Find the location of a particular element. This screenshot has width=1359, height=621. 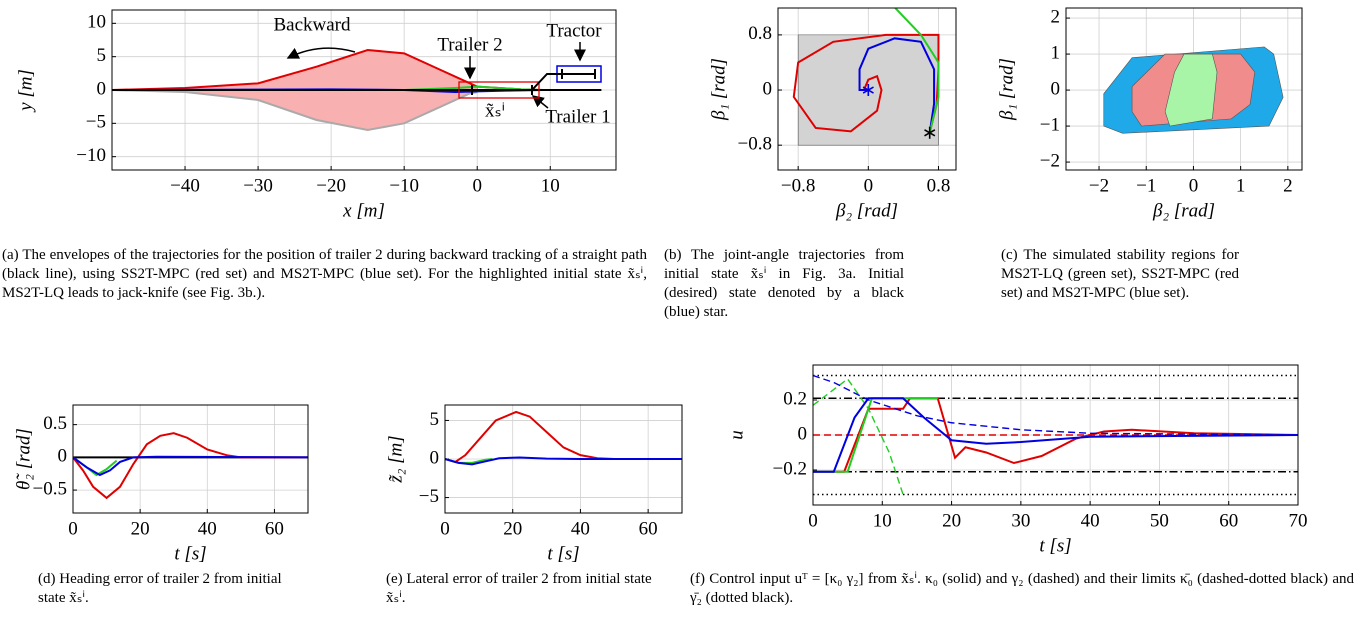

annotation: Backward is located at coordinates (312, 24).